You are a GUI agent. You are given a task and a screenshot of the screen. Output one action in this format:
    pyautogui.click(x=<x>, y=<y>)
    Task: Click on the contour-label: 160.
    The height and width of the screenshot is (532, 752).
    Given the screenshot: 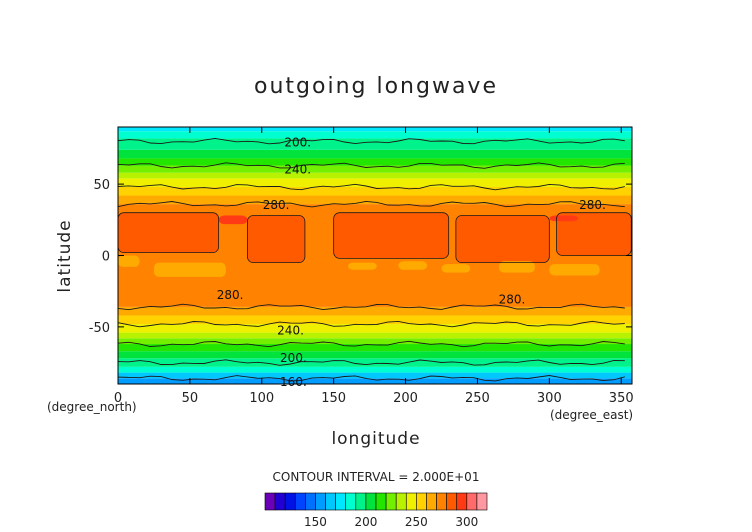 What is the action you would take?
    pyautogui.click(x=293, y=382)
    